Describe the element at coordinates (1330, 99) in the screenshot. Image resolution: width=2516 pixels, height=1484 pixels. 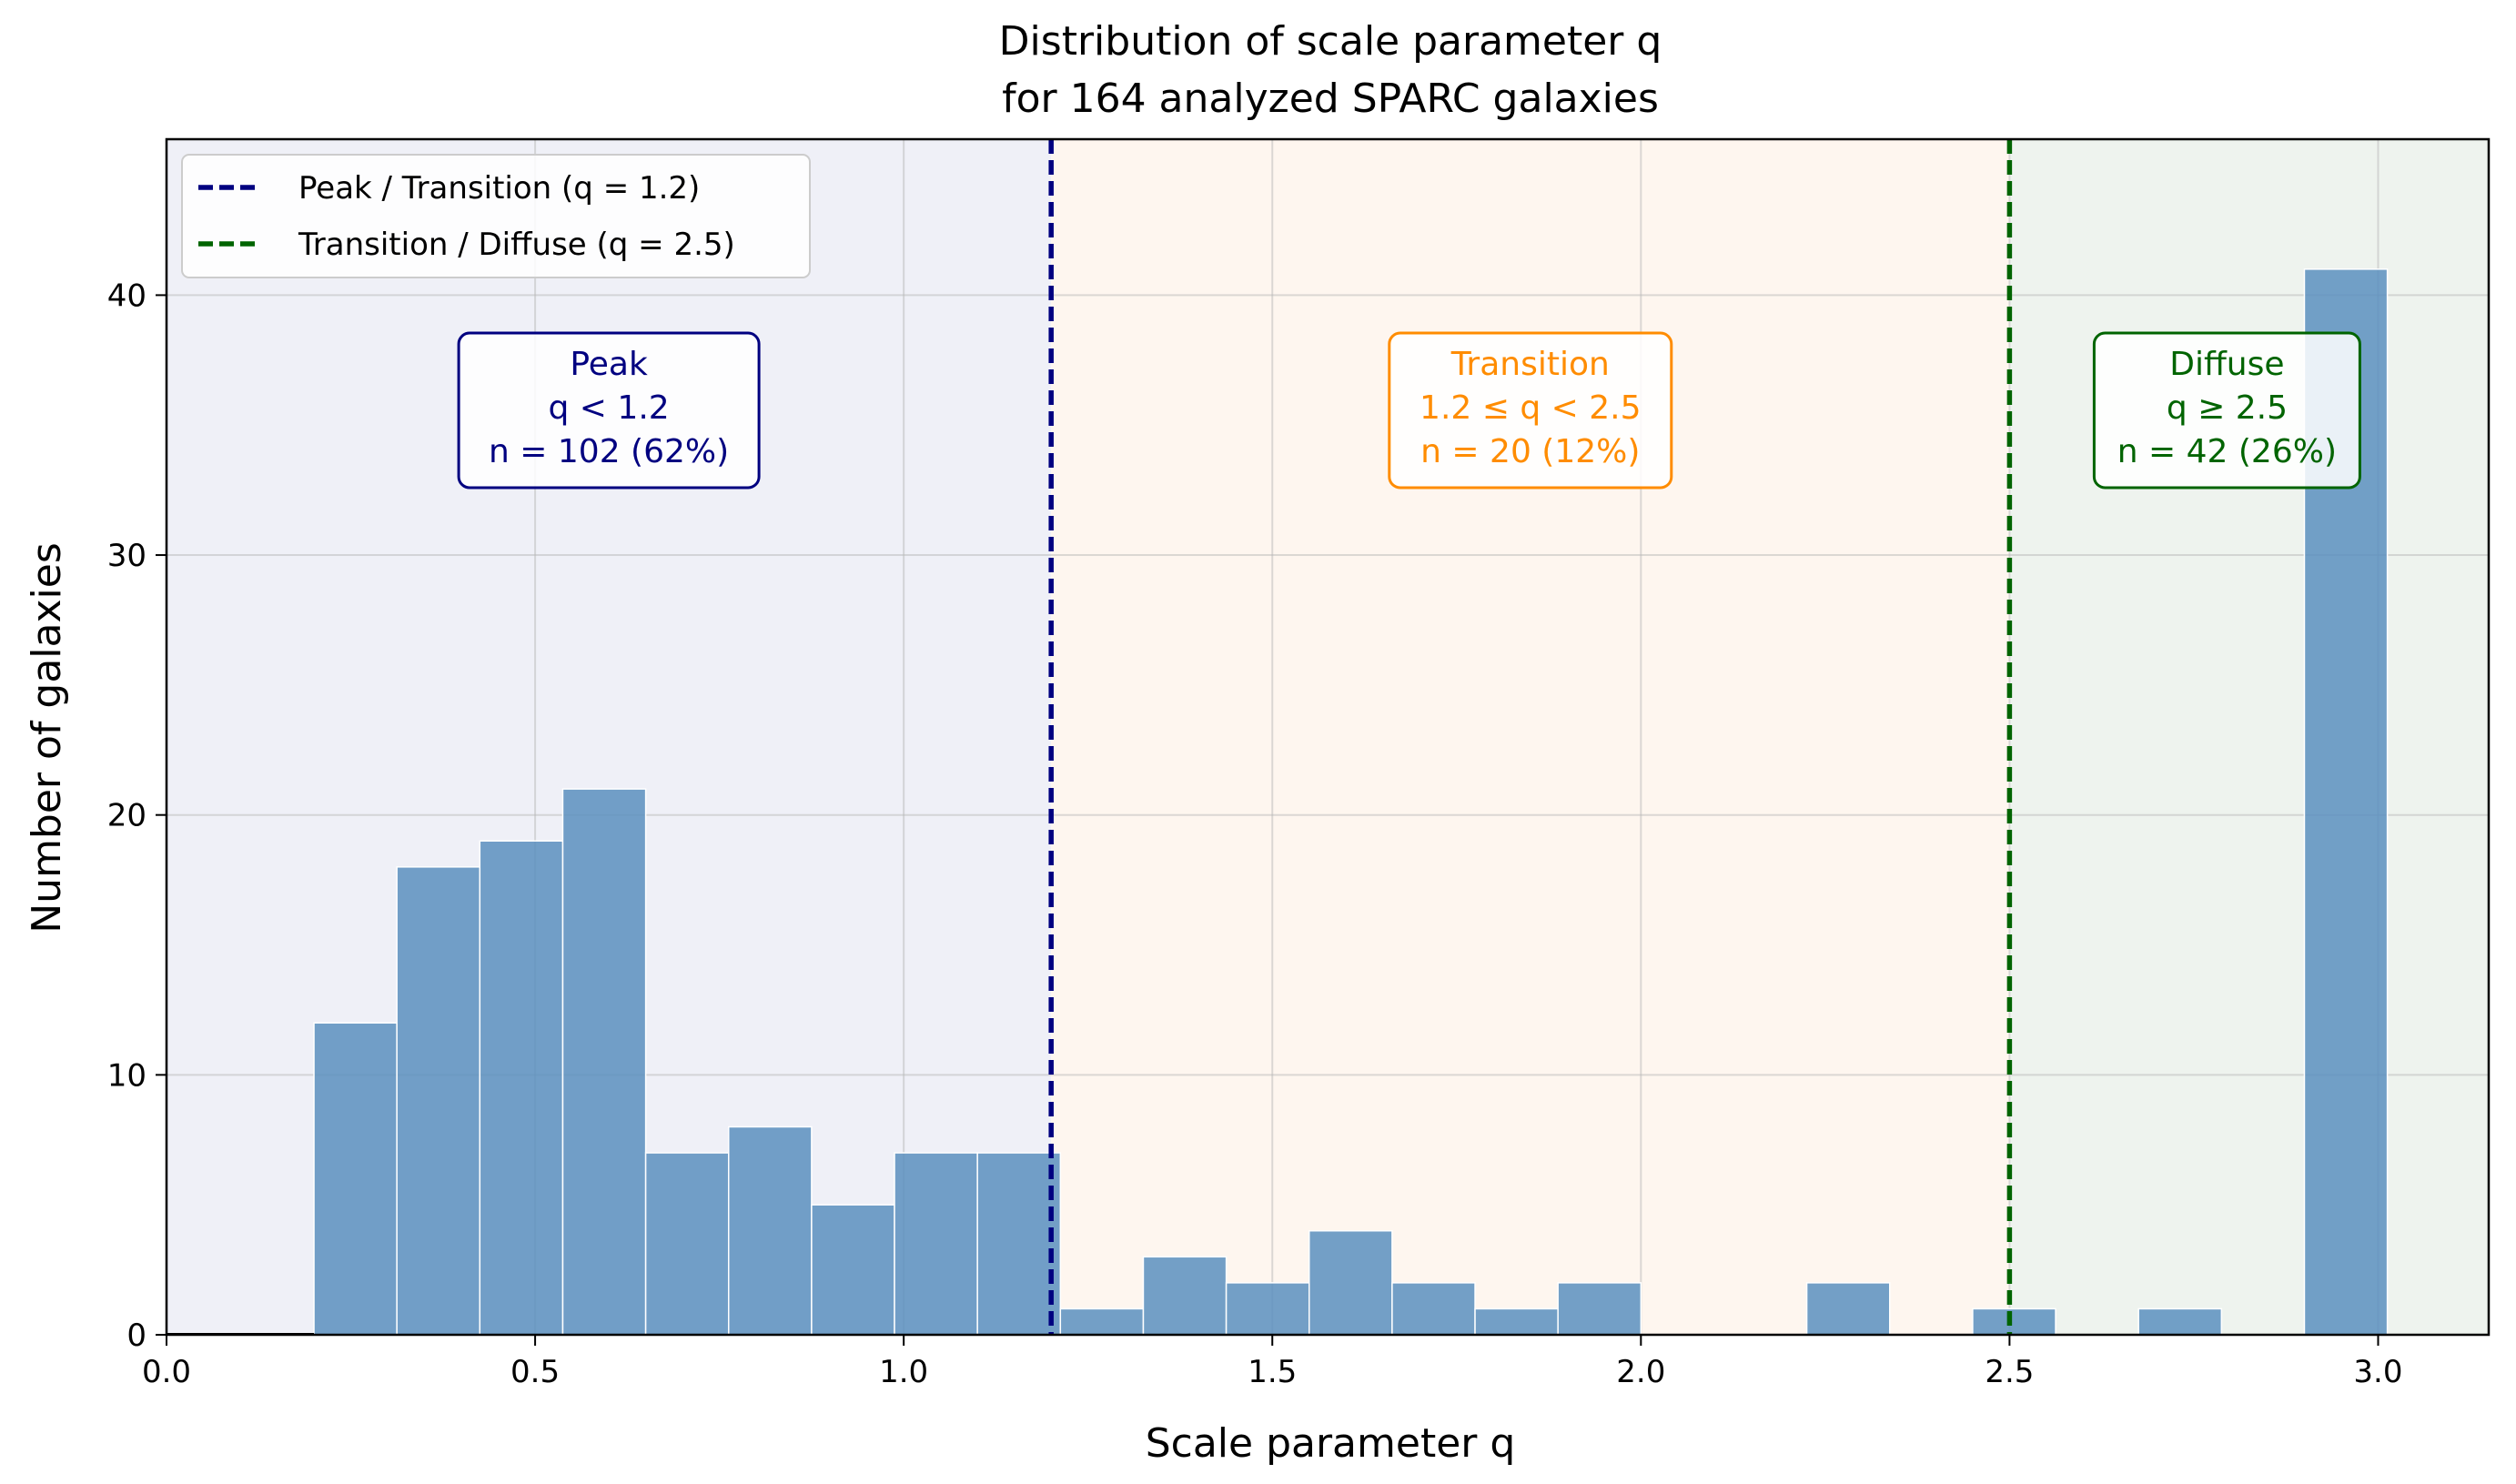
I see `chart-subtitle: for 164 analyzed SPARC galaxies` at that location.